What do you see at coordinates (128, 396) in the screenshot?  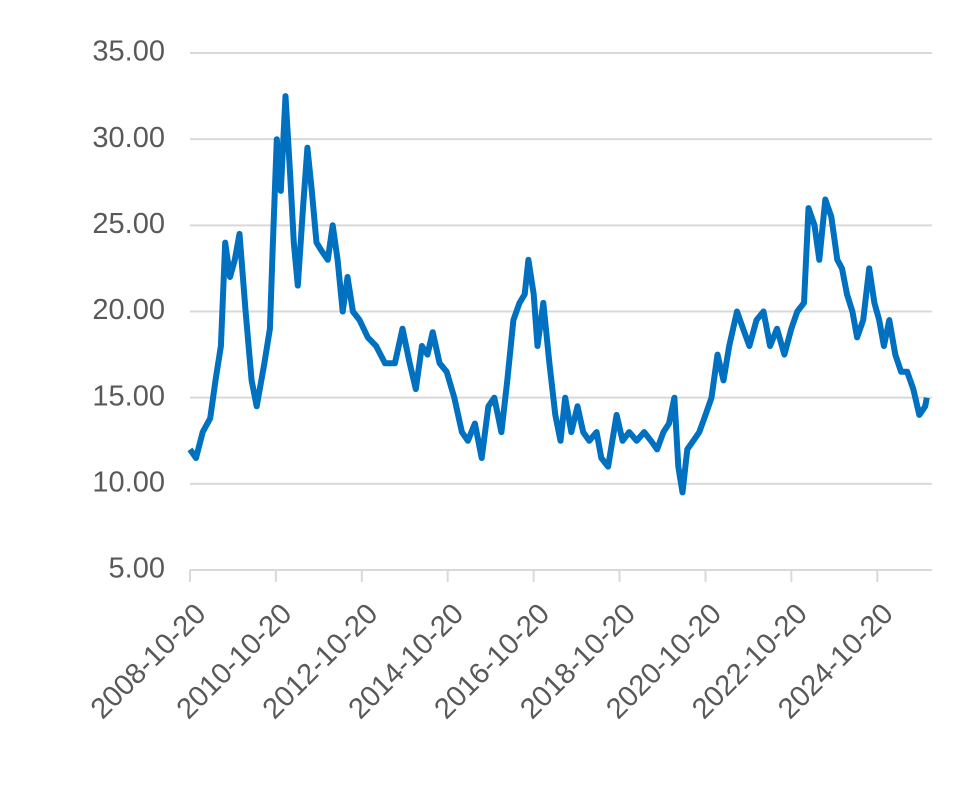 I see `y-tick-label: 15.00` at bounding box center [128, 396].